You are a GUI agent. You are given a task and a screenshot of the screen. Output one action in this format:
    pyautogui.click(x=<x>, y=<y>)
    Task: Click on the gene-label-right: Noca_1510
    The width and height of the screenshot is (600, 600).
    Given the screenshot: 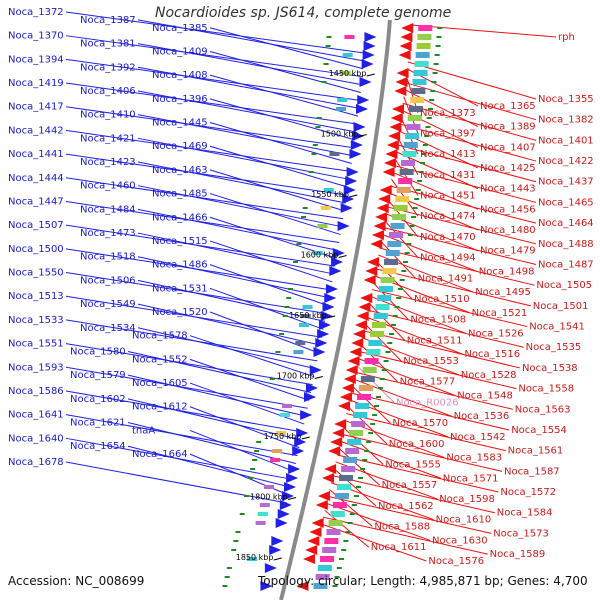 What is the action you would take?
    pyautogui.click(x=442, y=299)
    